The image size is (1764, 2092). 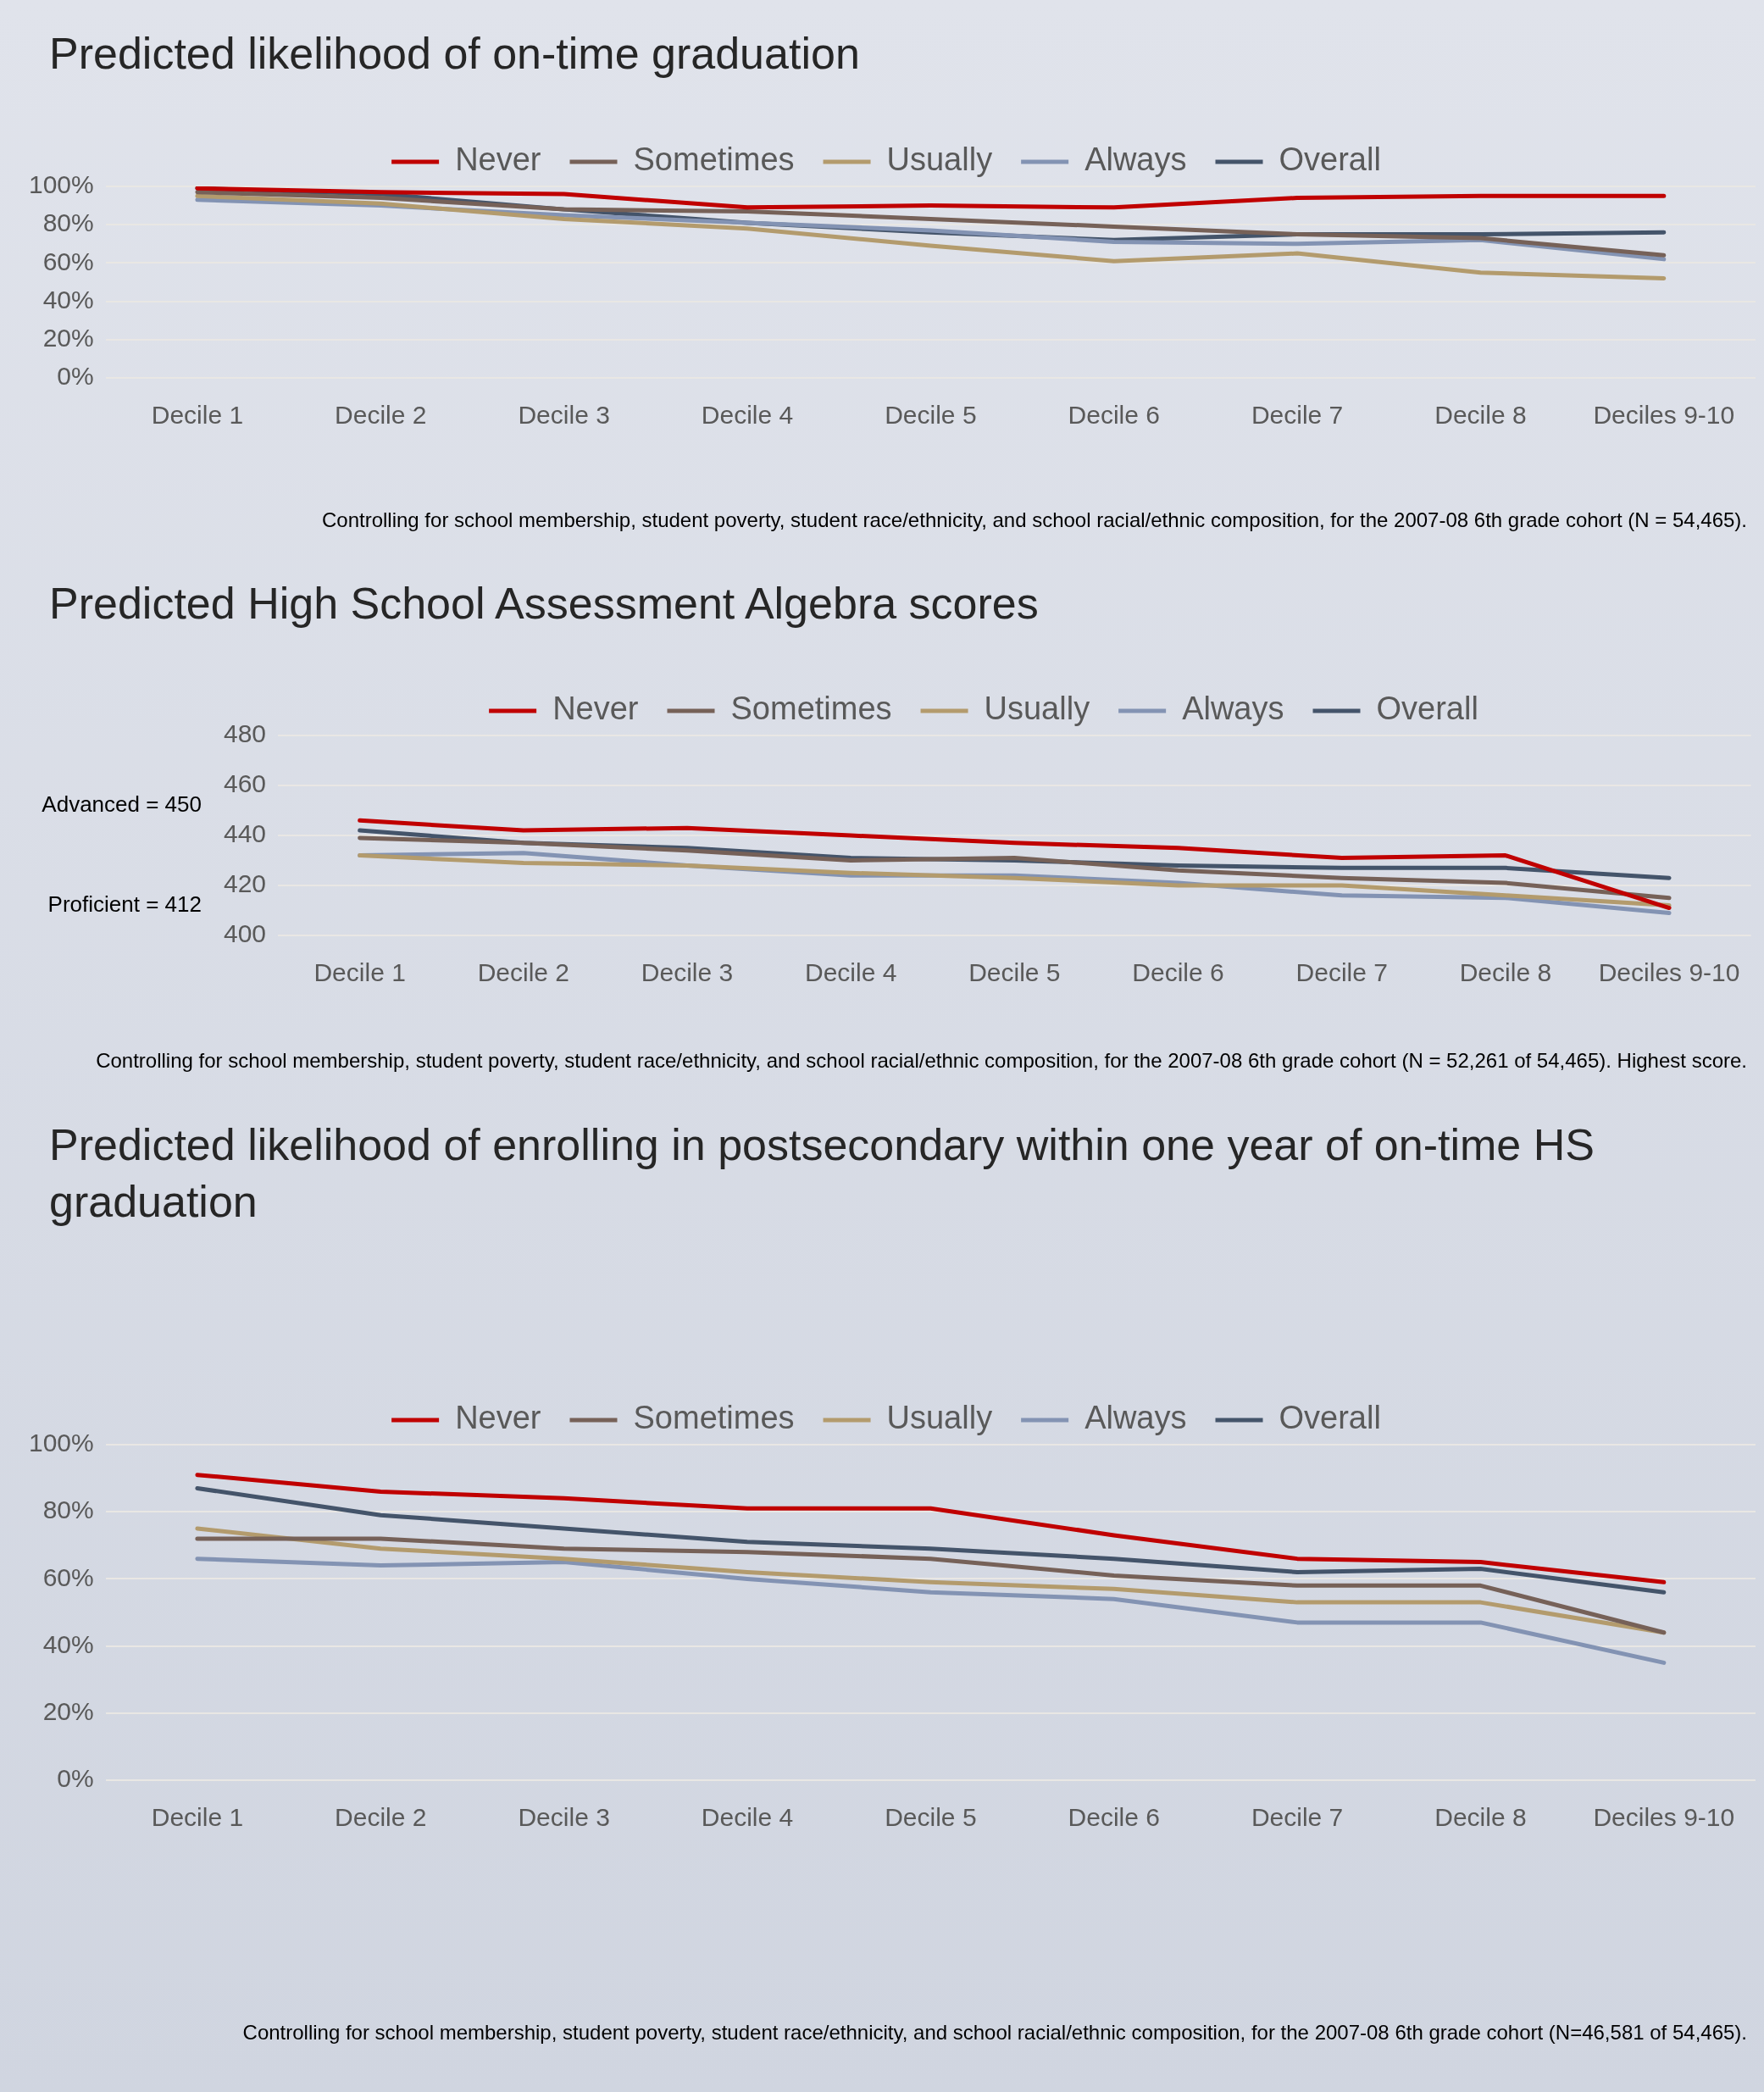 I want to click on y-tick-label: 460, so click(x=245, y=783).